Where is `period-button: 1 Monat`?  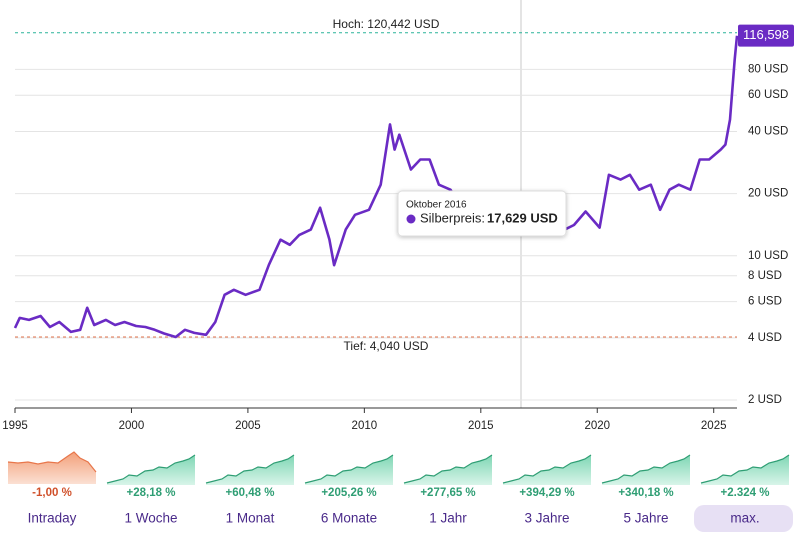
period-button: 1 Monat is located at coordinates (250, 518).